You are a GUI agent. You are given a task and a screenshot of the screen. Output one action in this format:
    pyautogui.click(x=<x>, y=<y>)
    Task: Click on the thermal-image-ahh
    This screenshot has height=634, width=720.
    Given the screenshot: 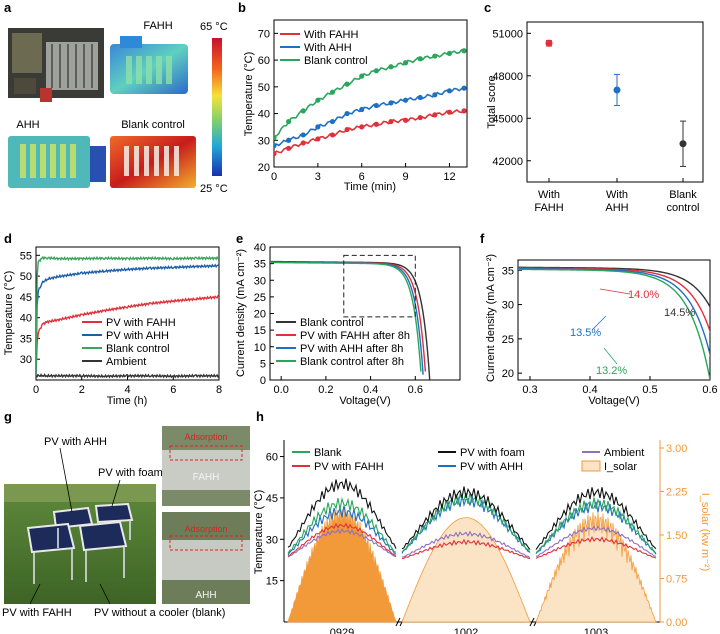 What is the action you would take?
    pyautogui.click(x=57, y=162)
    